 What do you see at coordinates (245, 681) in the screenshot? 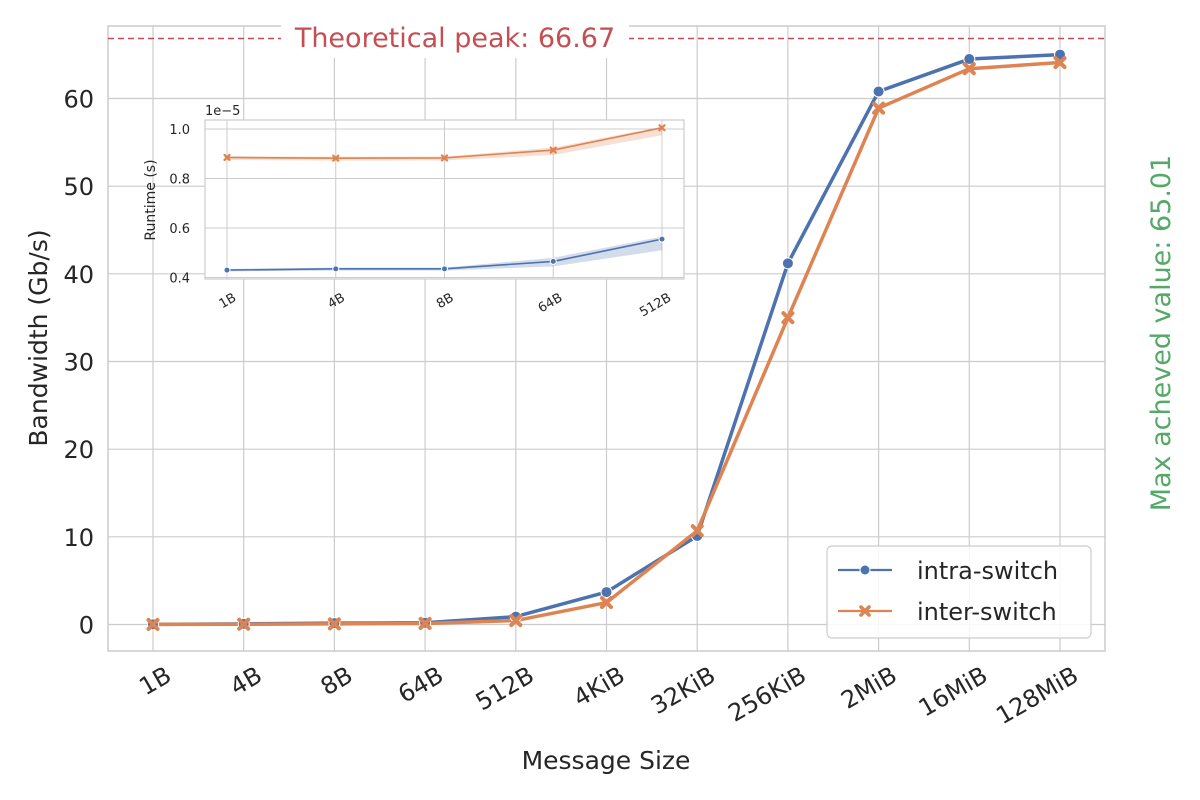
I see `x-tick-label: 4B` at bounding box center [245, 681].